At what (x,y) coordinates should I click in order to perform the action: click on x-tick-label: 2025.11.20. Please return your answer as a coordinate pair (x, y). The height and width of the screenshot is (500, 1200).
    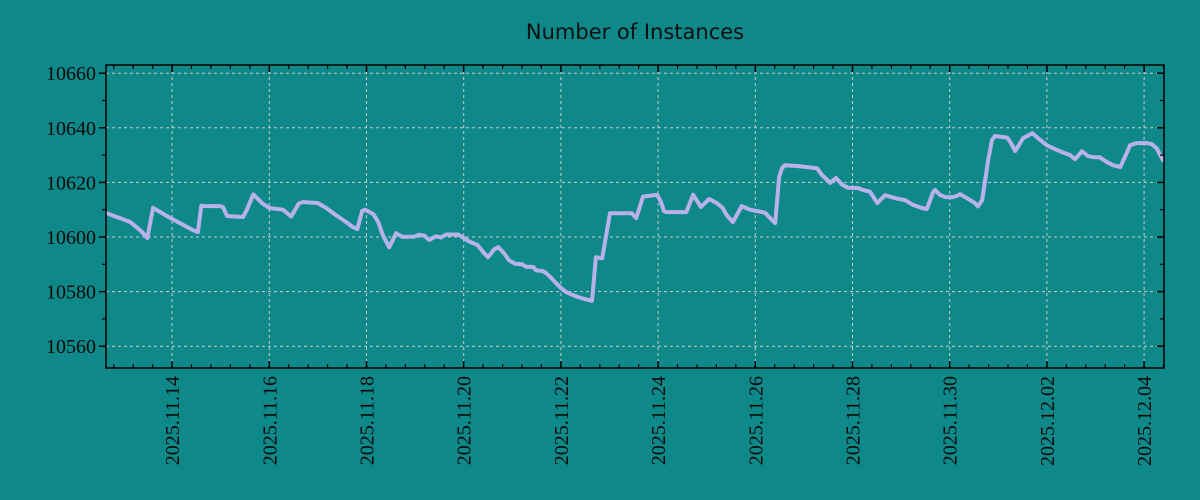
    Looking at the image, I should click on (465, 420).